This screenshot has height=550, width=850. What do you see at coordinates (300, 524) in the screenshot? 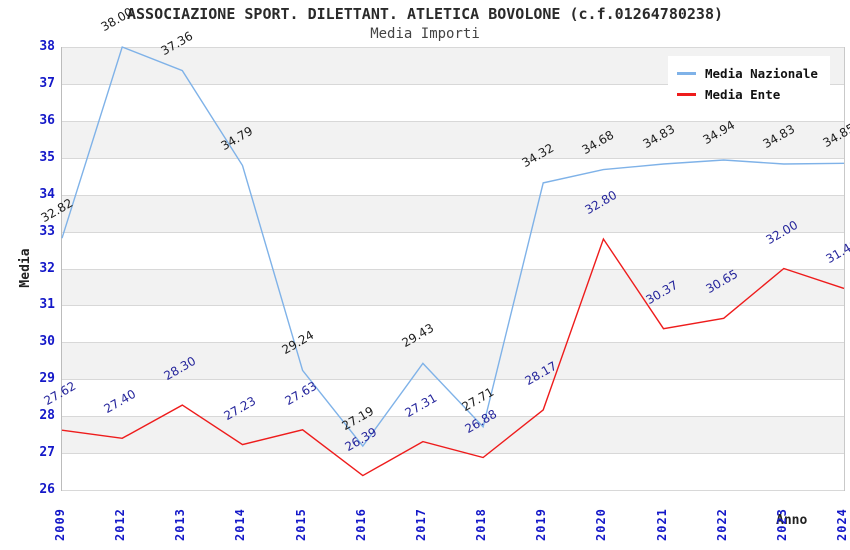
I see `x-tick-label: 2015` at bounding box center [300, 524].